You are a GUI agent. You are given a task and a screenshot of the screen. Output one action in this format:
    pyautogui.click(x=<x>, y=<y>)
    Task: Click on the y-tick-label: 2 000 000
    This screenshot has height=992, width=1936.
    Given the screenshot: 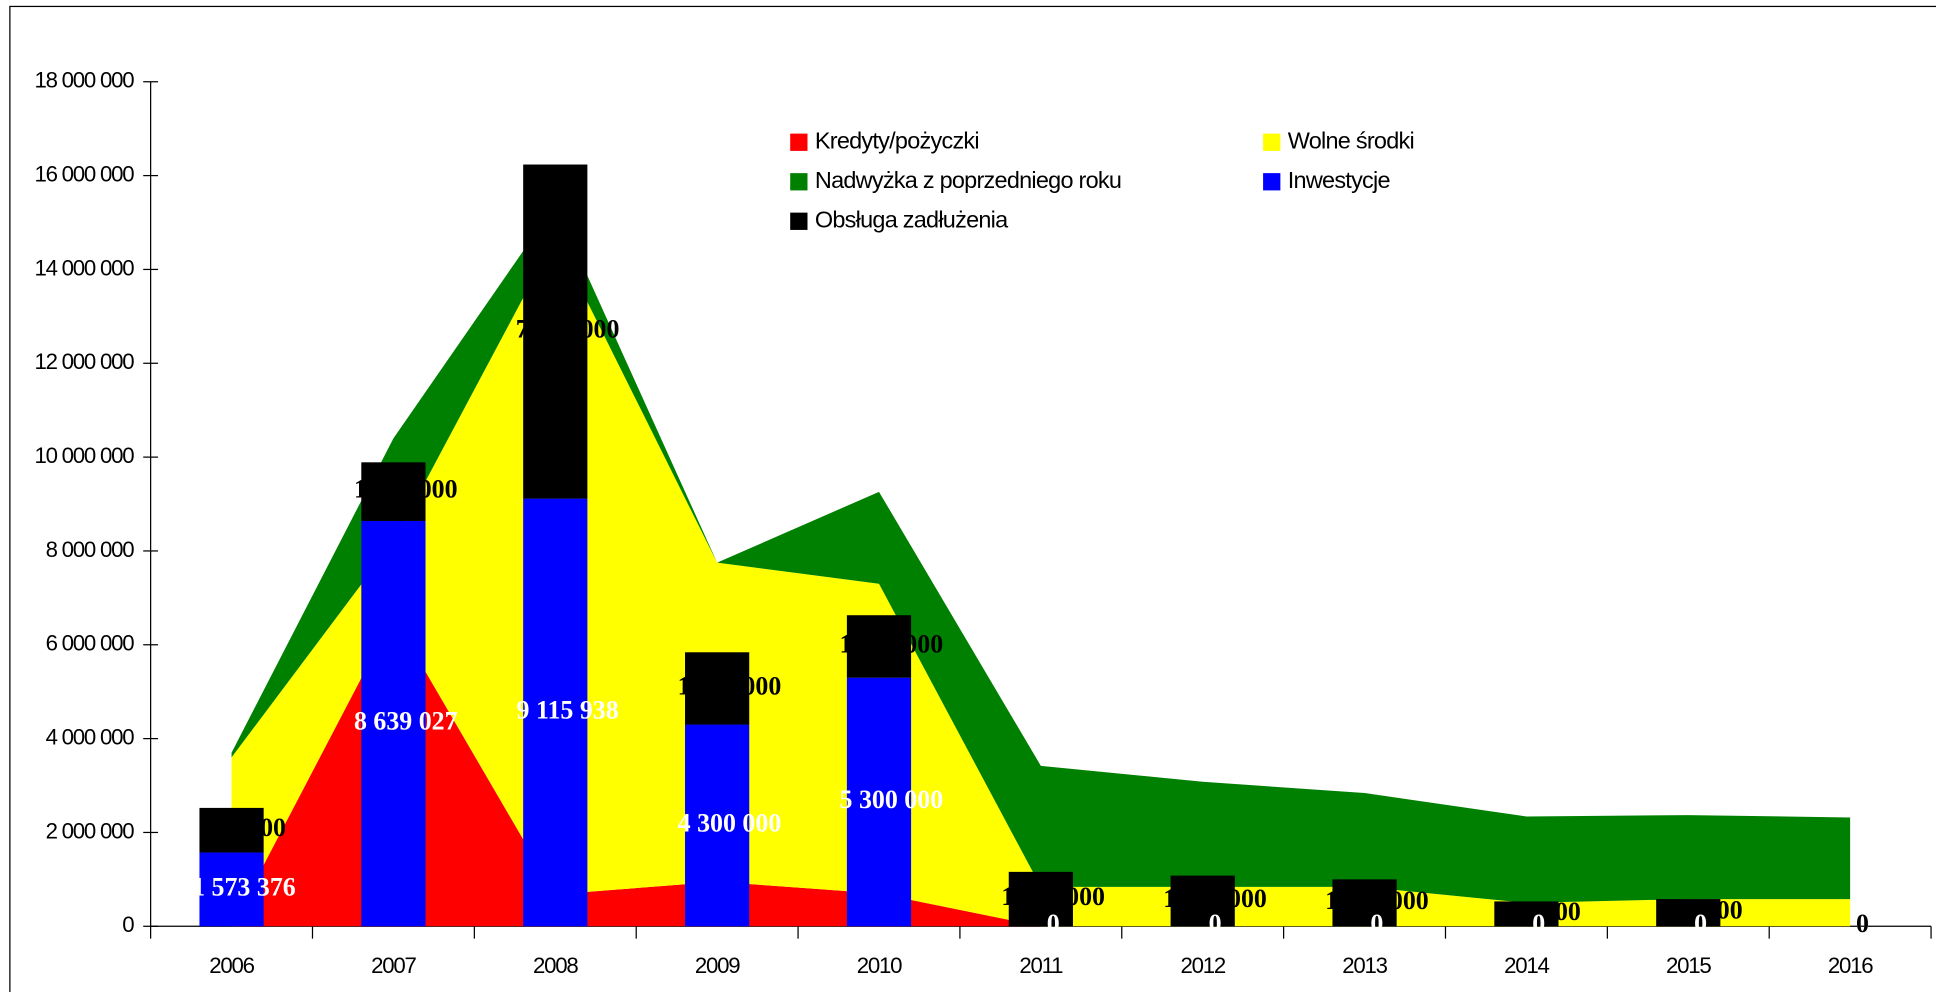 What is the action you would take?
    pyautogui.click(x=90, y=830)
    